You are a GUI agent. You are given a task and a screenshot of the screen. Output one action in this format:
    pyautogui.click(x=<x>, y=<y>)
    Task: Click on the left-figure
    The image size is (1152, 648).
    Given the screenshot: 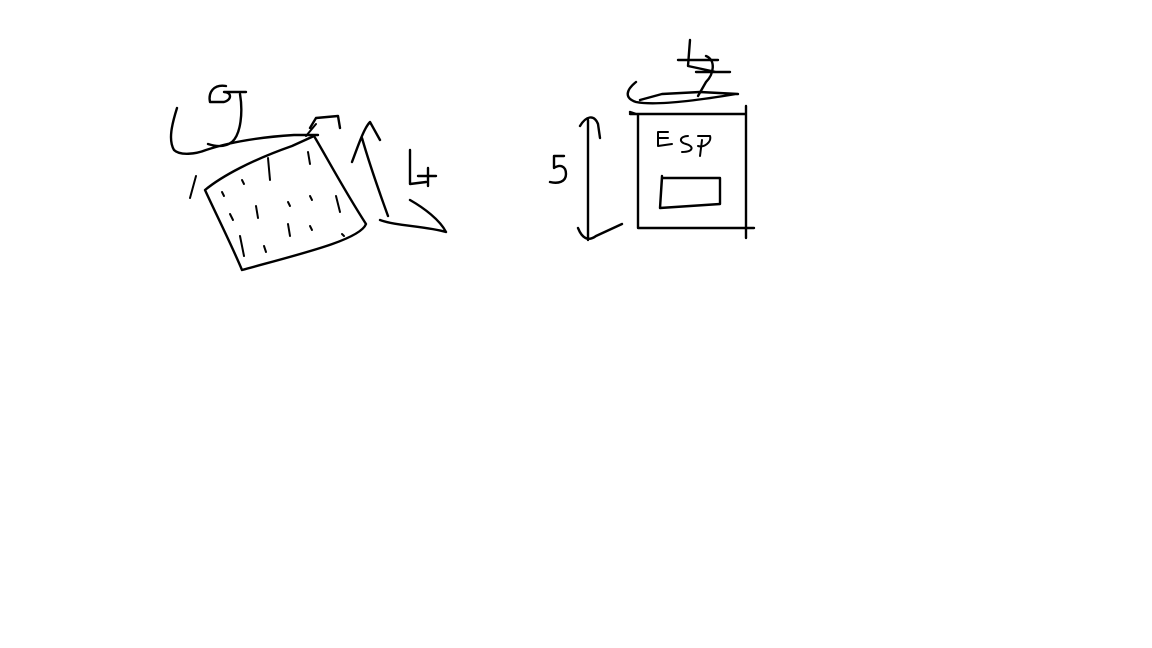 What is the action you would take?
    pyautogui.click(x=308, y=178)
    